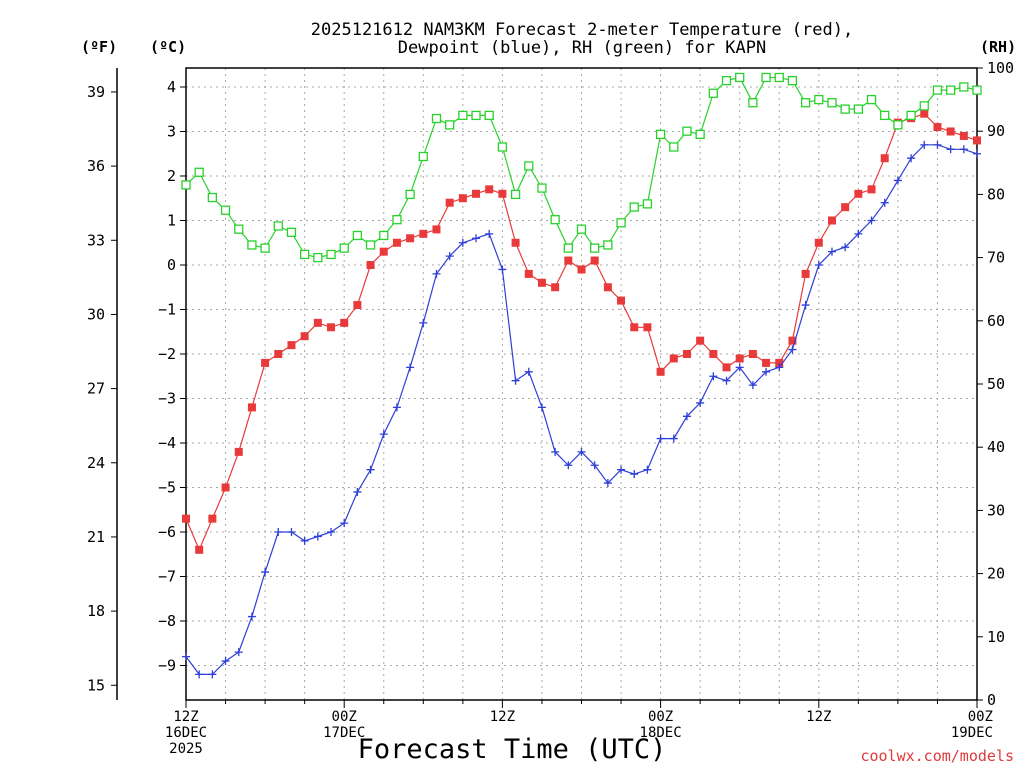 This screenshot has height=768, width=1024. I want to click on rh-tick-label: 70, so click(996, 258).